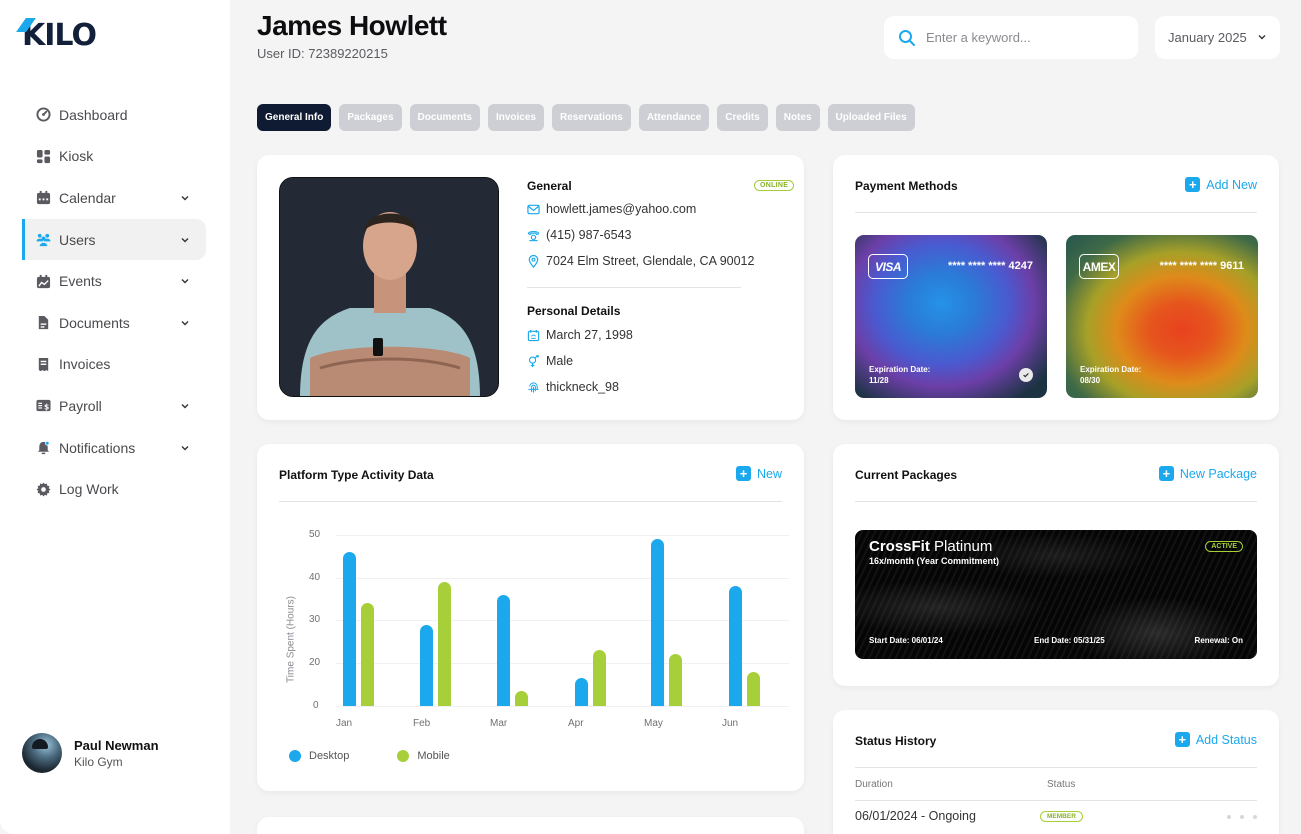 Image resolution: width=1301 pixels, height=834 pixels. I want to click on y-axis-label: Time Spent (Hours), so click(291, 639).